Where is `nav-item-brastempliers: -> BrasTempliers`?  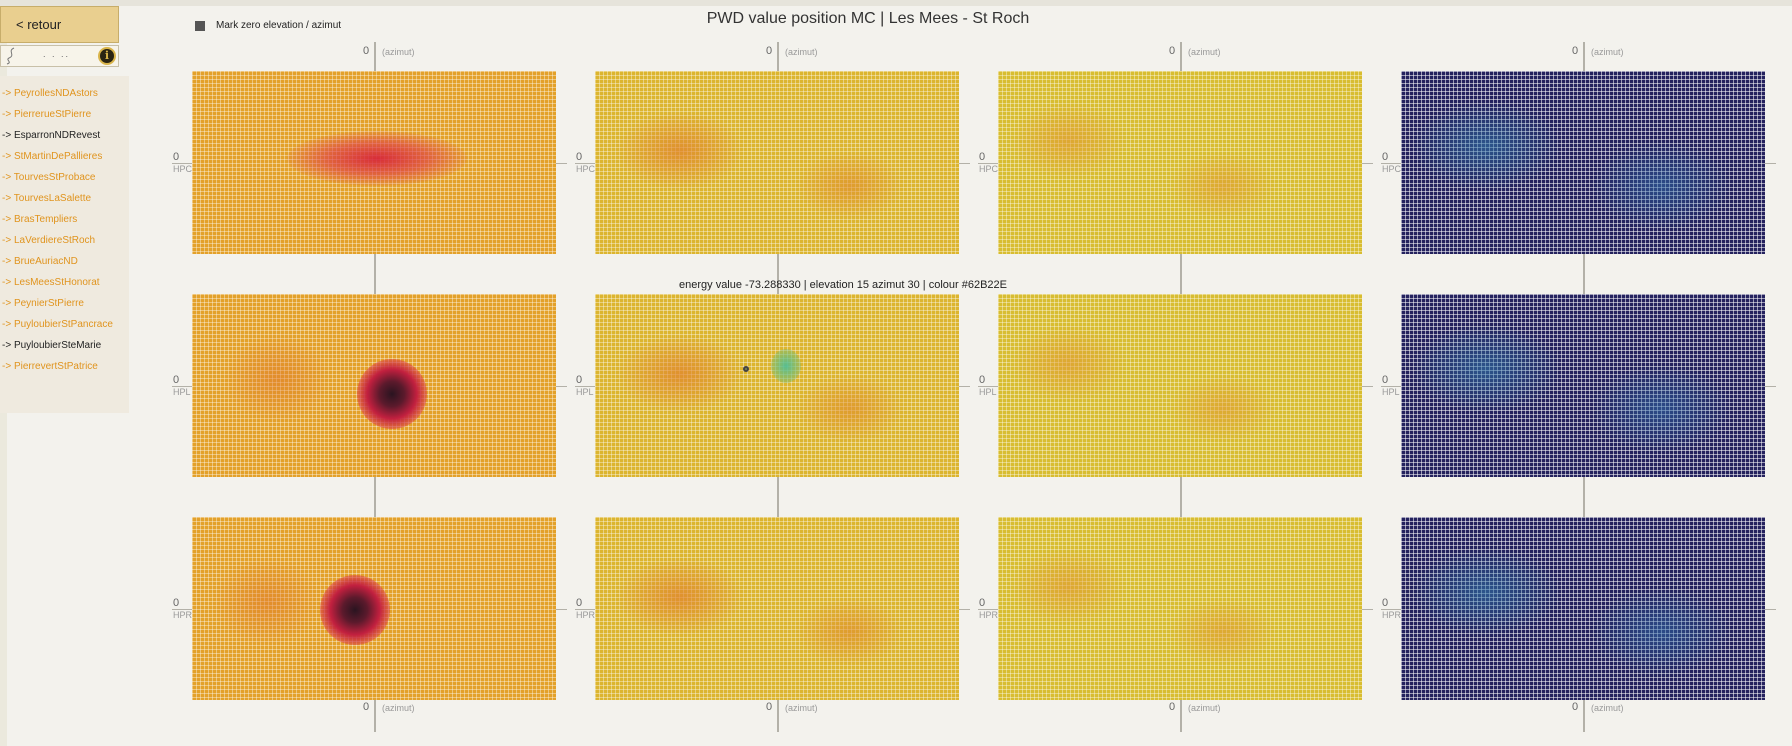
nav-item-brastempliers: -> BrasTempliers is located at coordinates (40, 219).